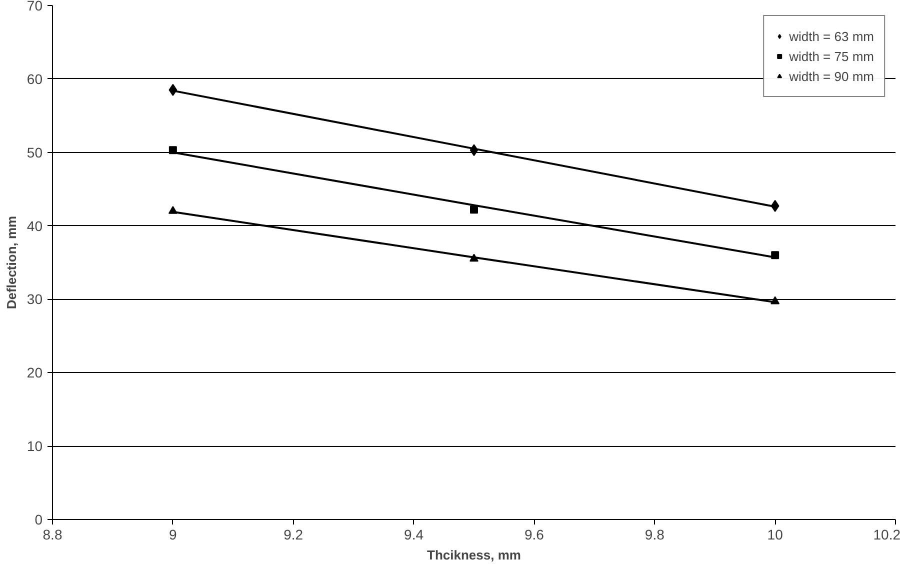 The image size is (907, 570). I want to click on legend-label: width = 90 mm, so click(831, 76).